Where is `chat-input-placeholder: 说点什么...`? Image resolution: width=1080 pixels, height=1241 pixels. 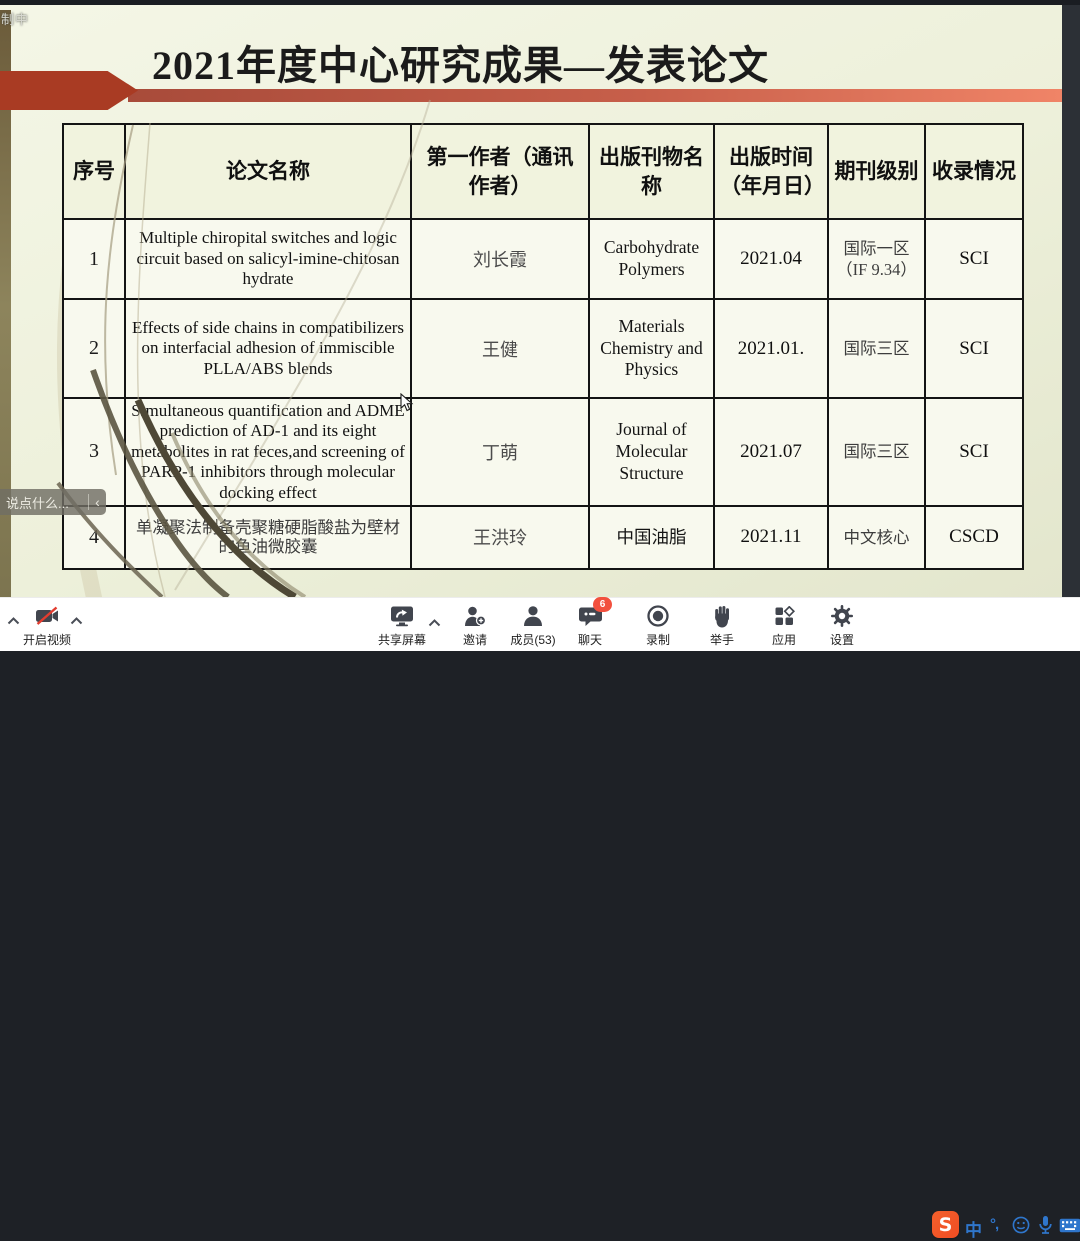
chat-input-placeholder: 说点什么... is located at coordinates (37, 503).